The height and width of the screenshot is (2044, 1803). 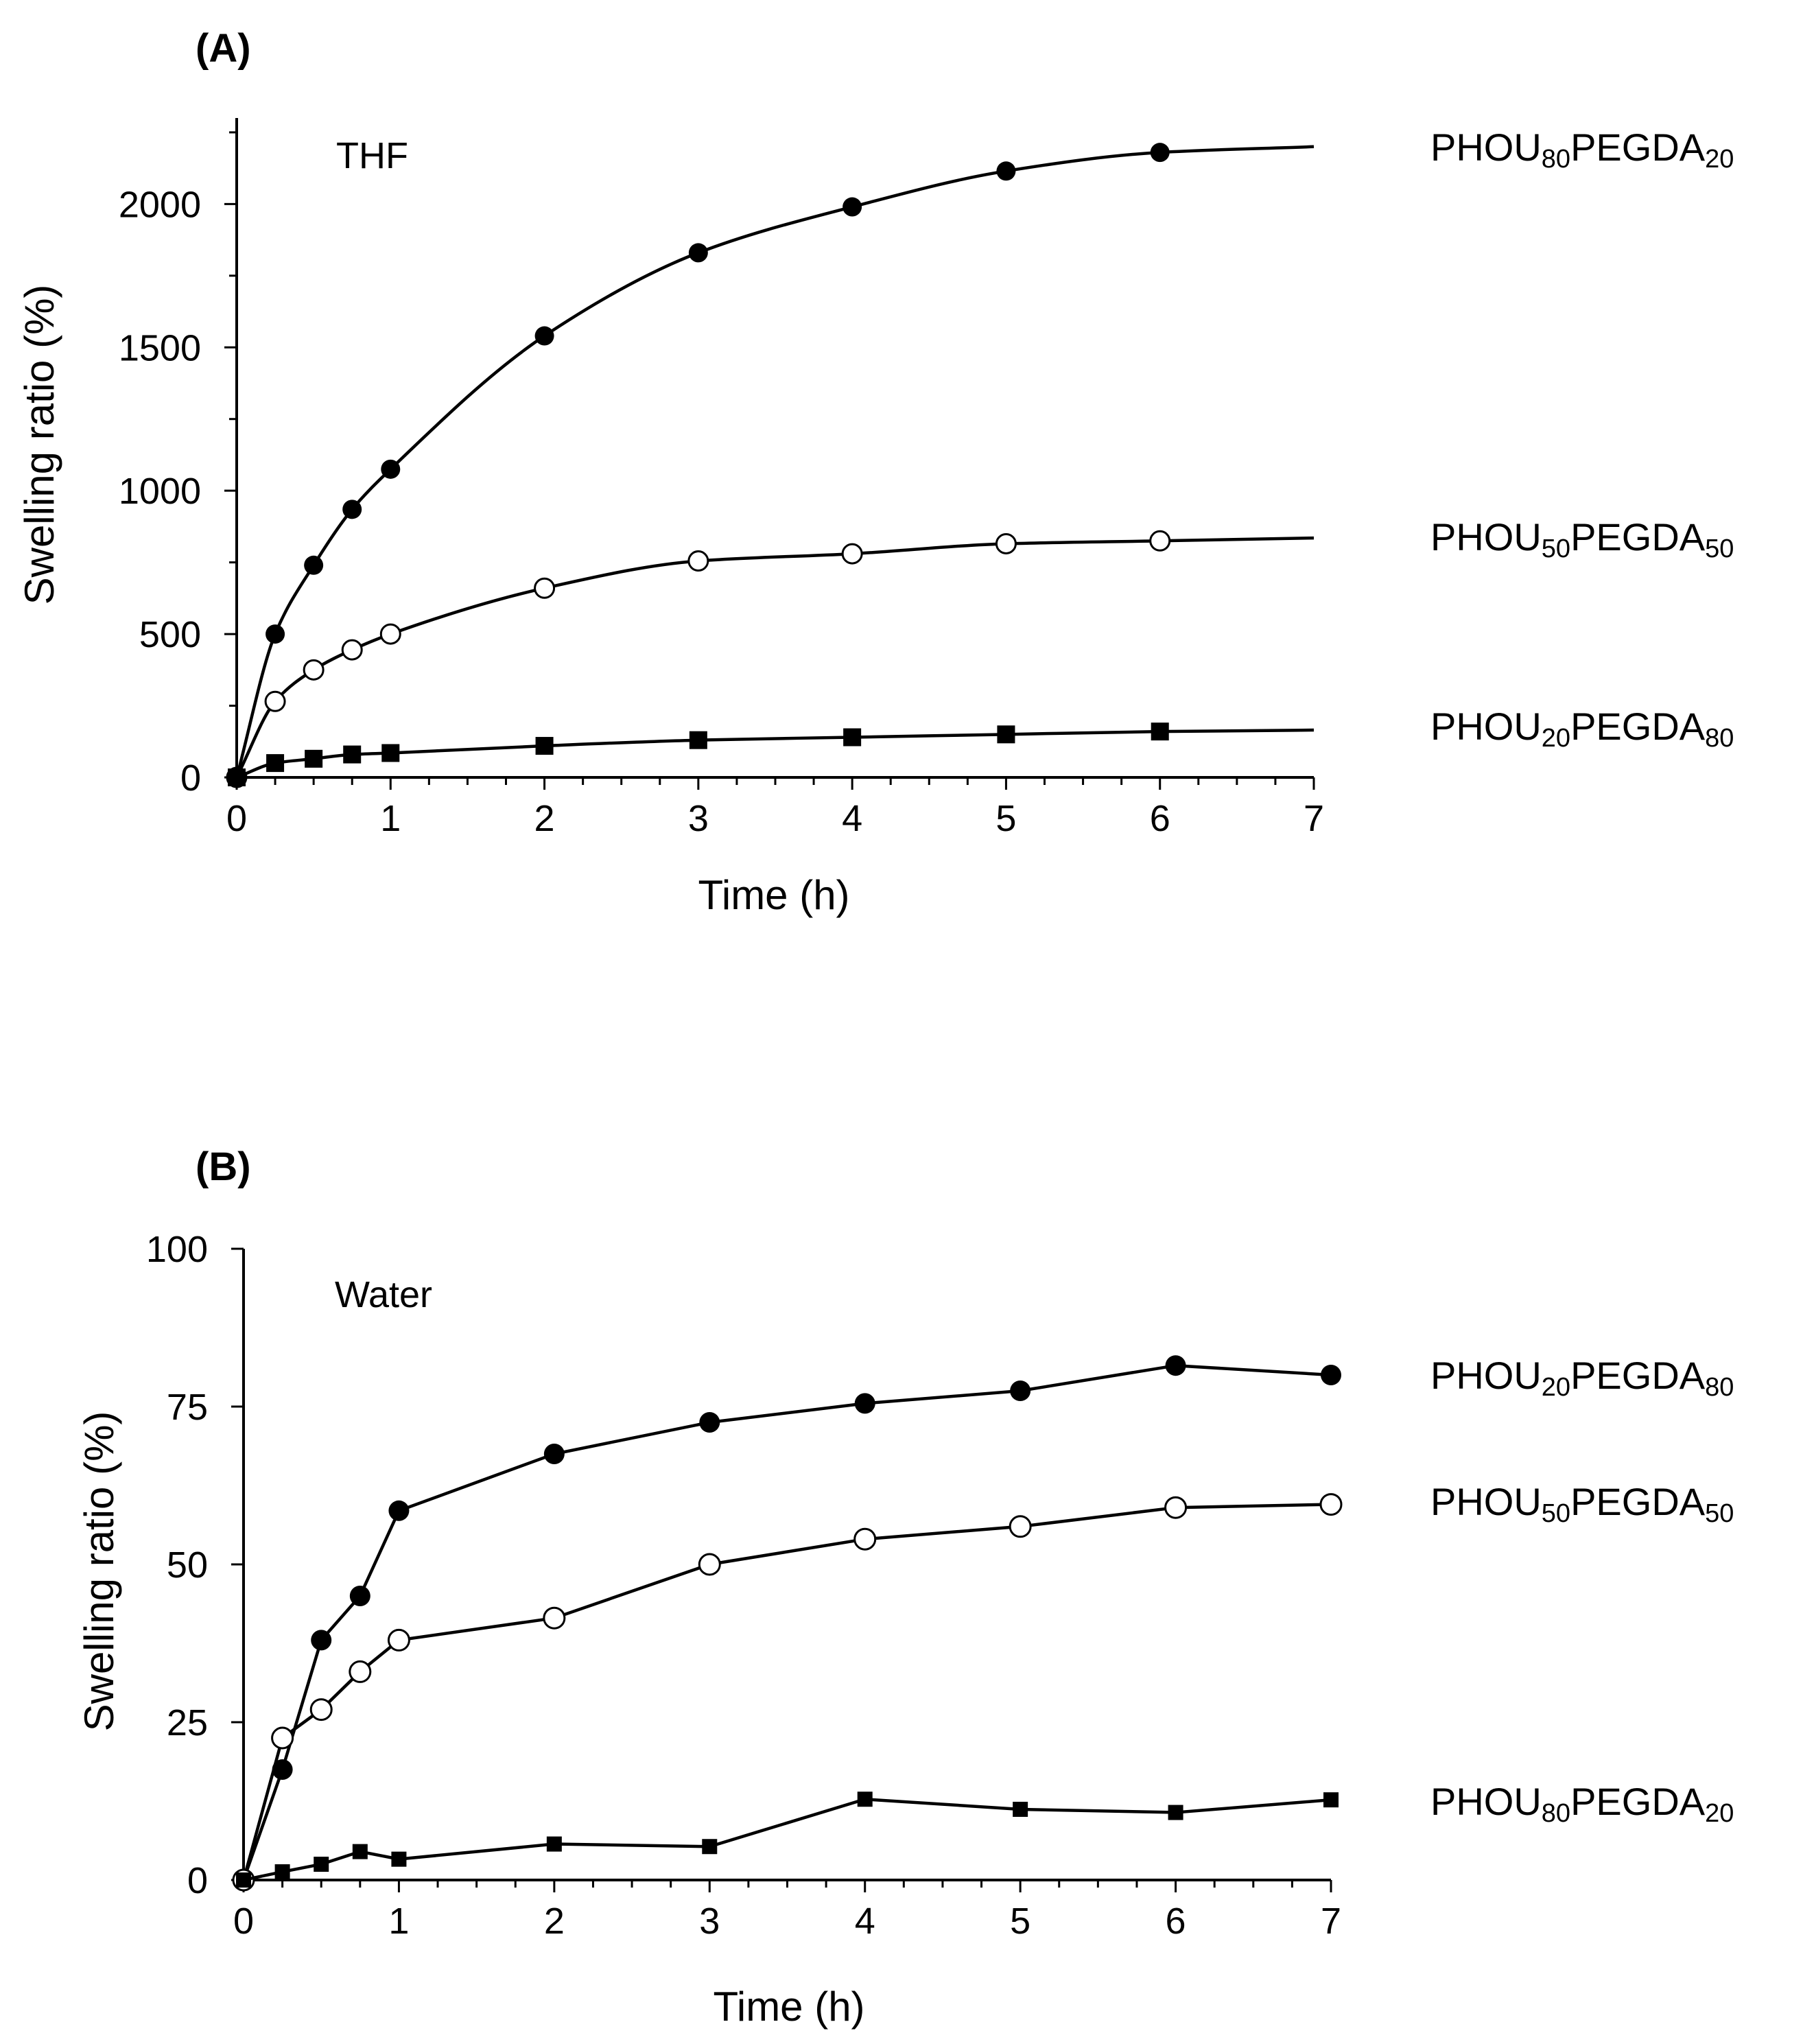 What do you see at coordinates (544, 818) in the screenshot?
I see `panel-a-x-tick-label: 2` at bounding box center [544, 818].